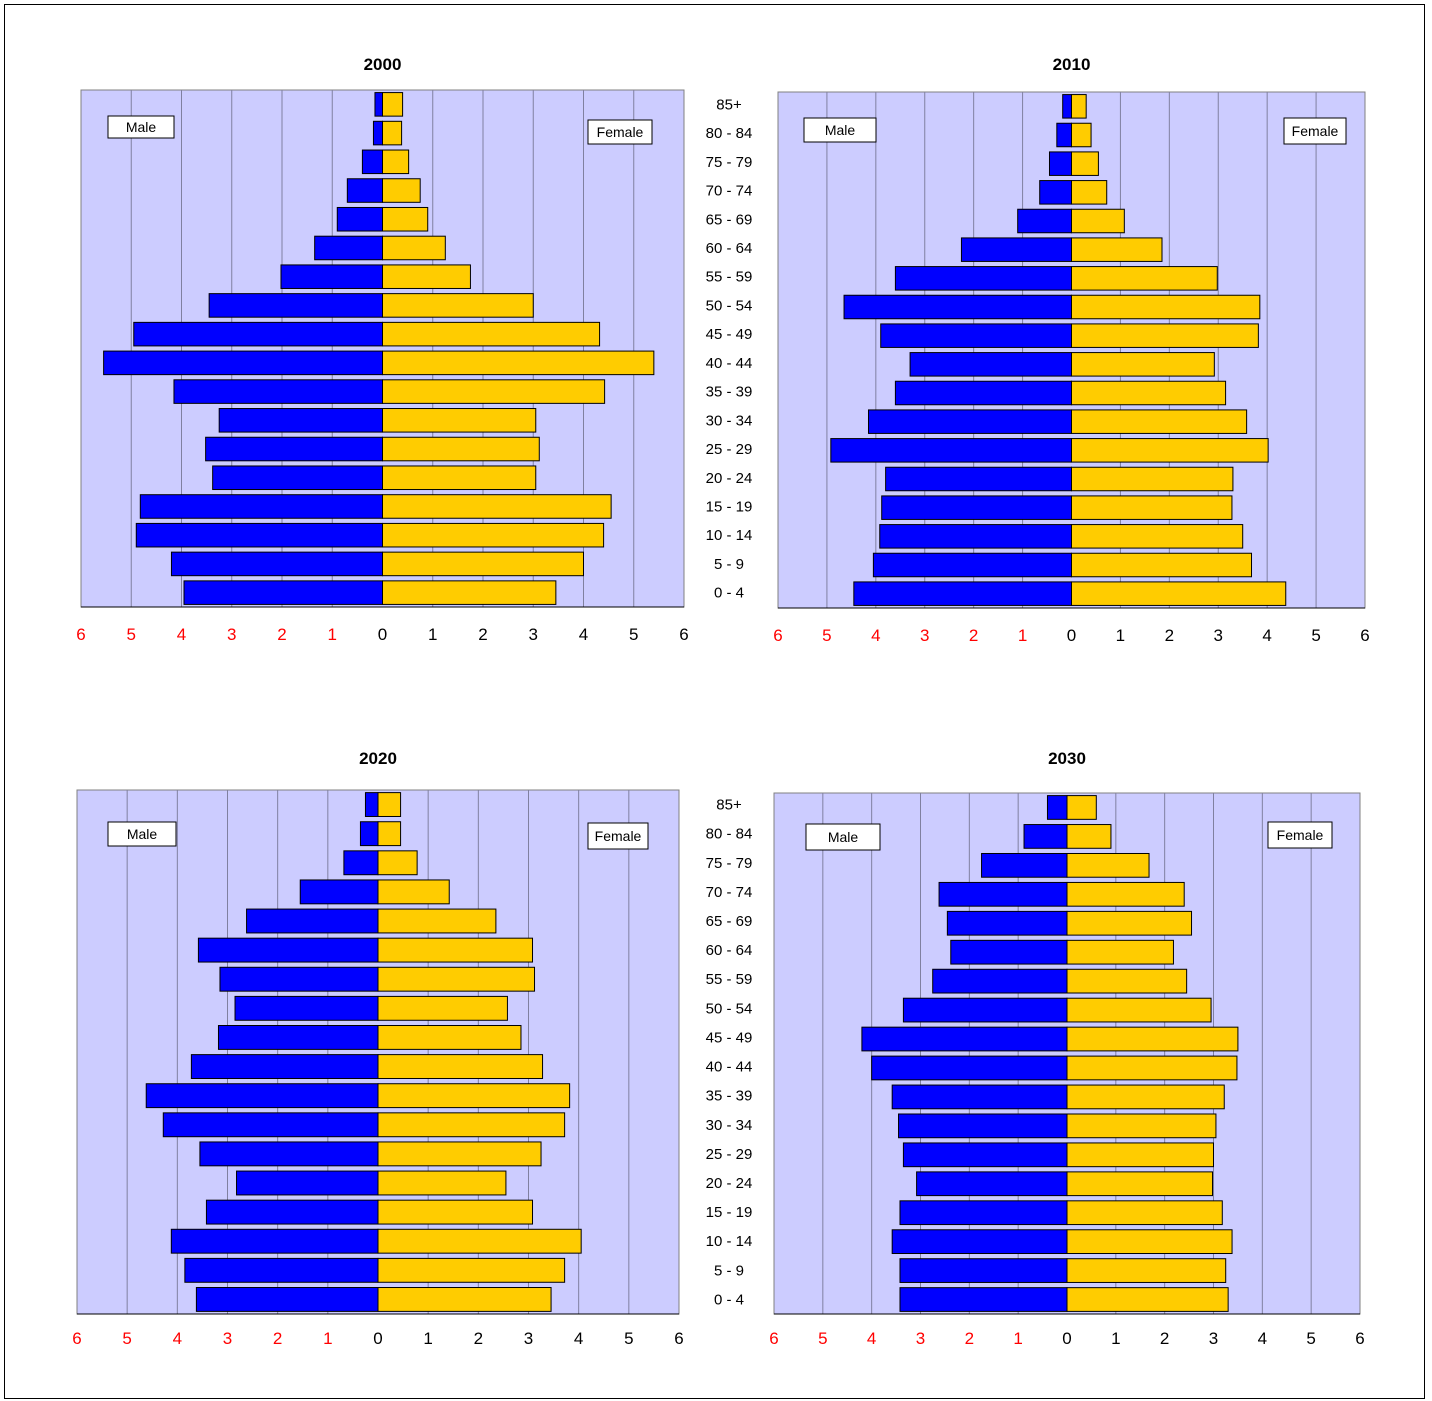 The image size is (1432, 1401). What do you see at coordinates (141, 127) in the screenshot?
I see `legend-male-label: Male` at bounding box center [141, 127].